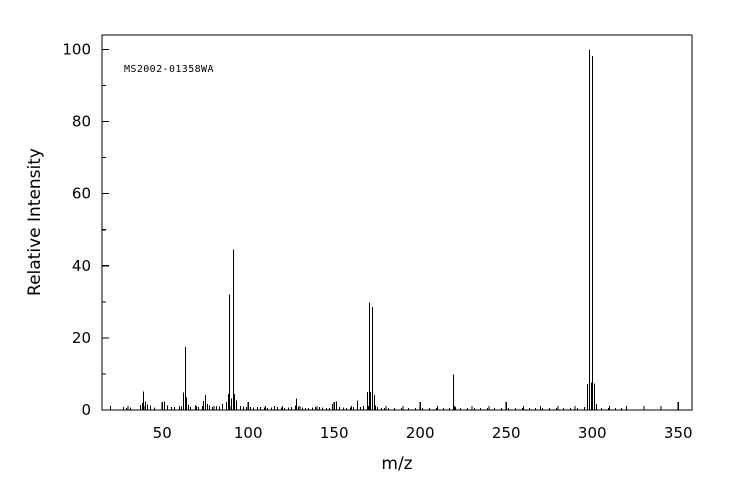 The height and width of the screenshot is (500, 744). Describe the element at coordinates (81, 338) in the screenshot. I see `y-tick-label: 20` at that location.